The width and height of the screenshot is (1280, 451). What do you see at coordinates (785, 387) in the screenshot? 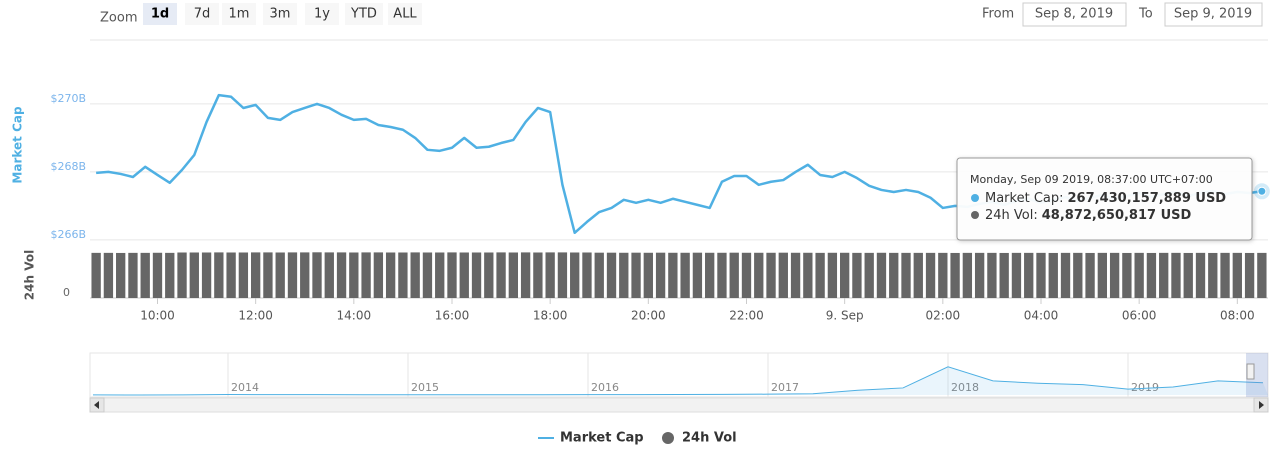
I see `navigator-label: 2017` at bounding box center [785, 387].